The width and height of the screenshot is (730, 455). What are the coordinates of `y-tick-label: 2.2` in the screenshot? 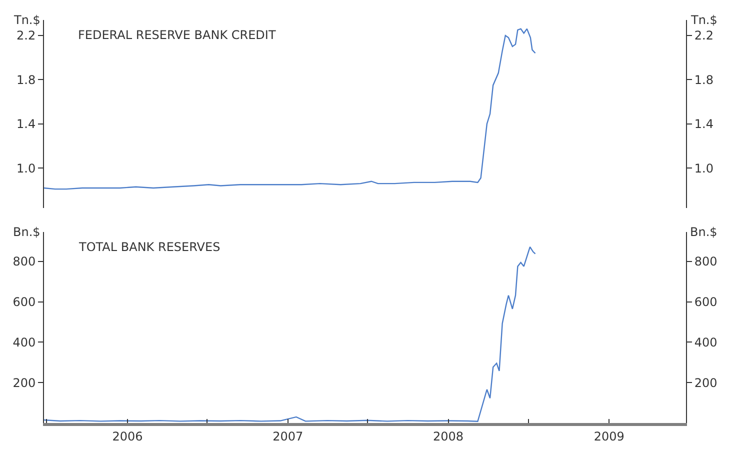 It's located at (26, 35).